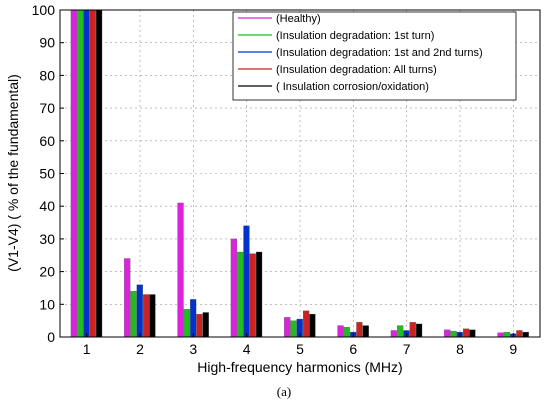 This screenshot has width=550, height=404. Describe the element at coordinates (47, 272) in the screenshot. I see `y-tick-label: 20` at that location.